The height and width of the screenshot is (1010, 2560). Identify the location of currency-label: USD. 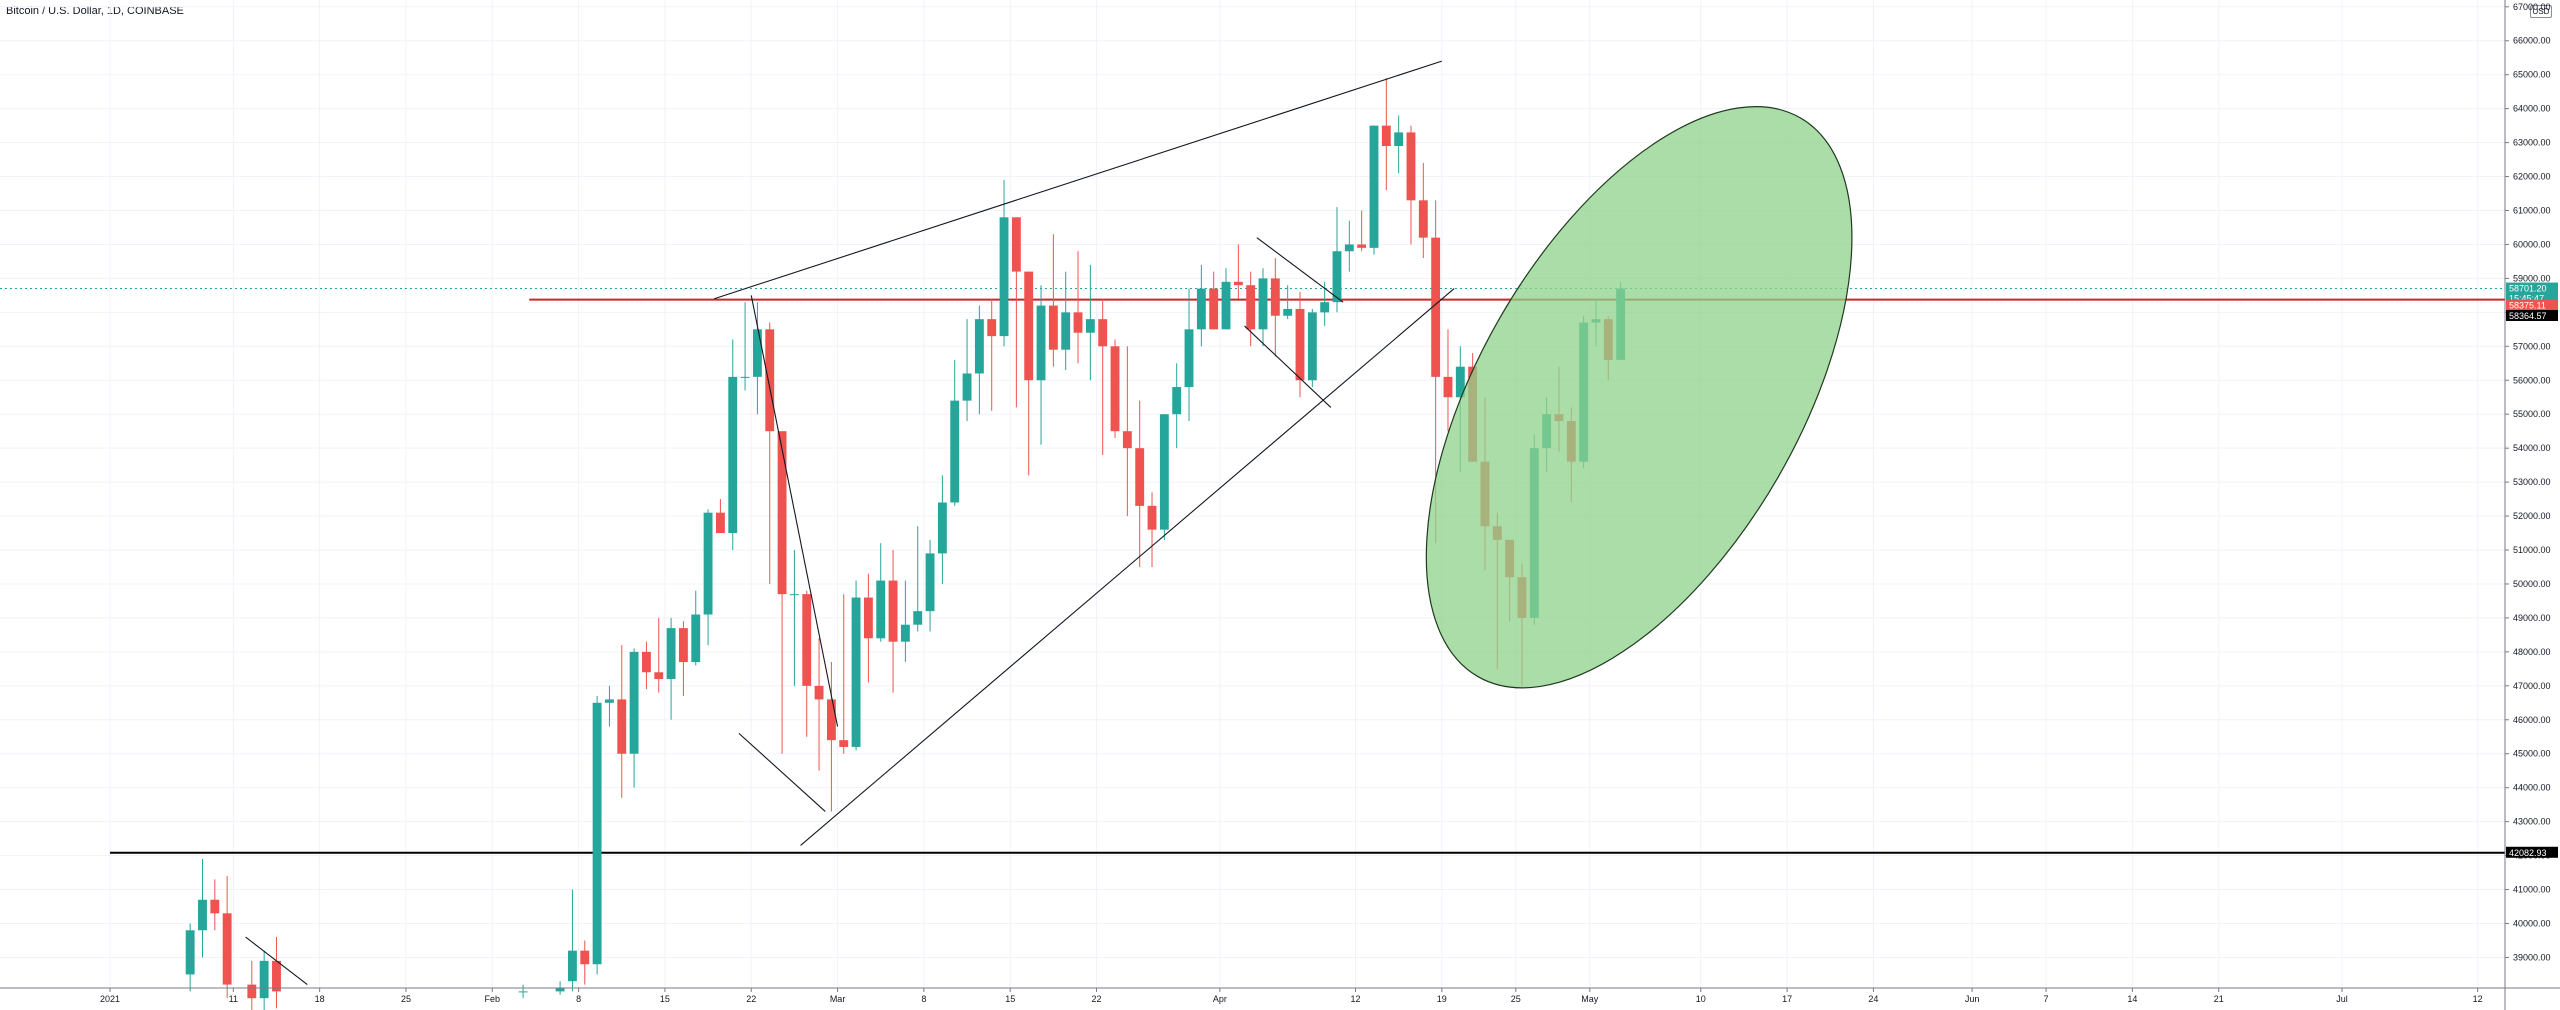
(2541, 11).